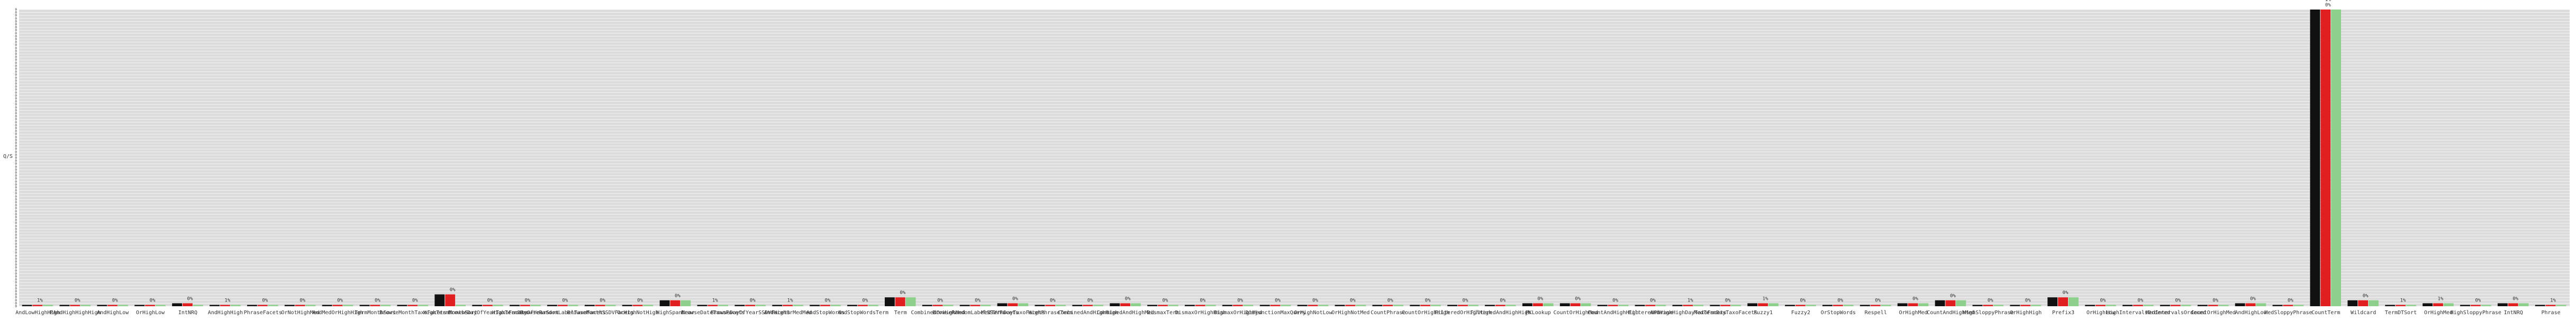  Describe the element at coordinates (713, 313) in the screenshot. I see `x-category-label: BrowseDateTaxoFacets` at that location.